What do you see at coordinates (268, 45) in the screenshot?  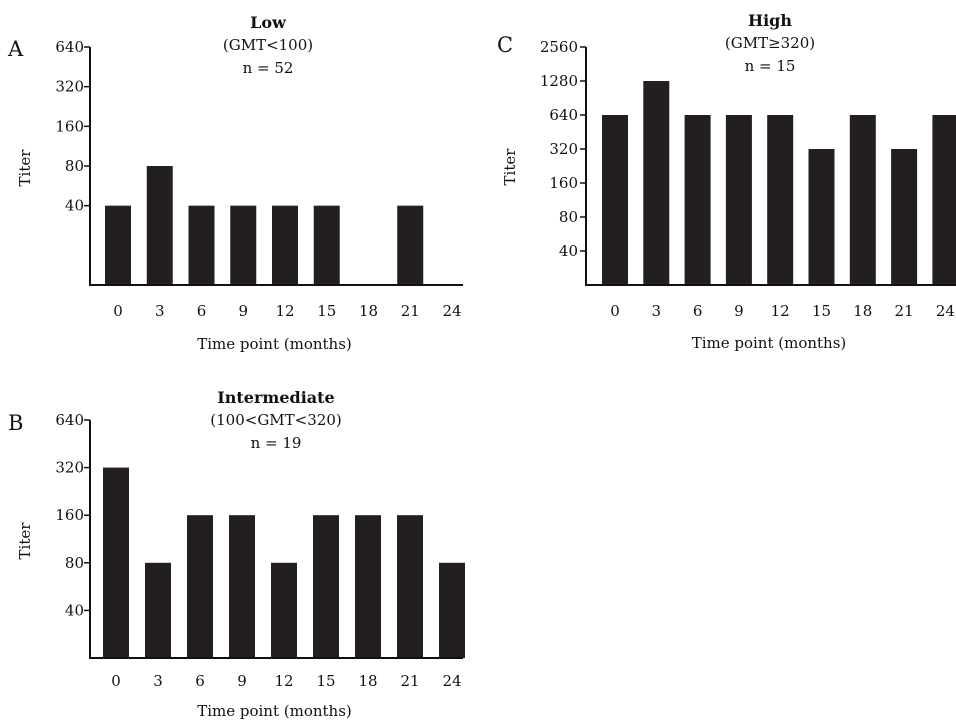 I see `chart-subtitle: (GMT<100)` at bounding box center [268, 45].